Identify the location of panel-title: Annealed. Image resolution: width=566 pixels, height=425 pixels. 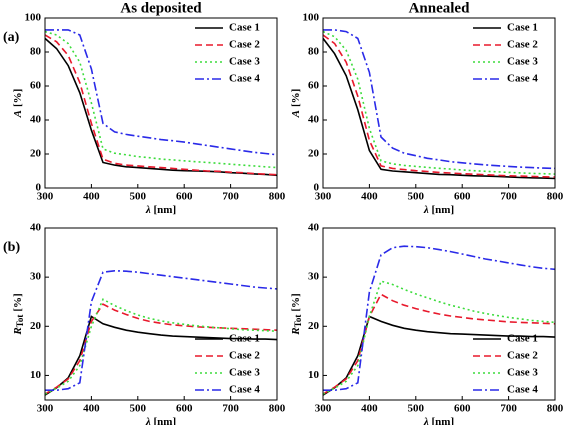
(440, 8).